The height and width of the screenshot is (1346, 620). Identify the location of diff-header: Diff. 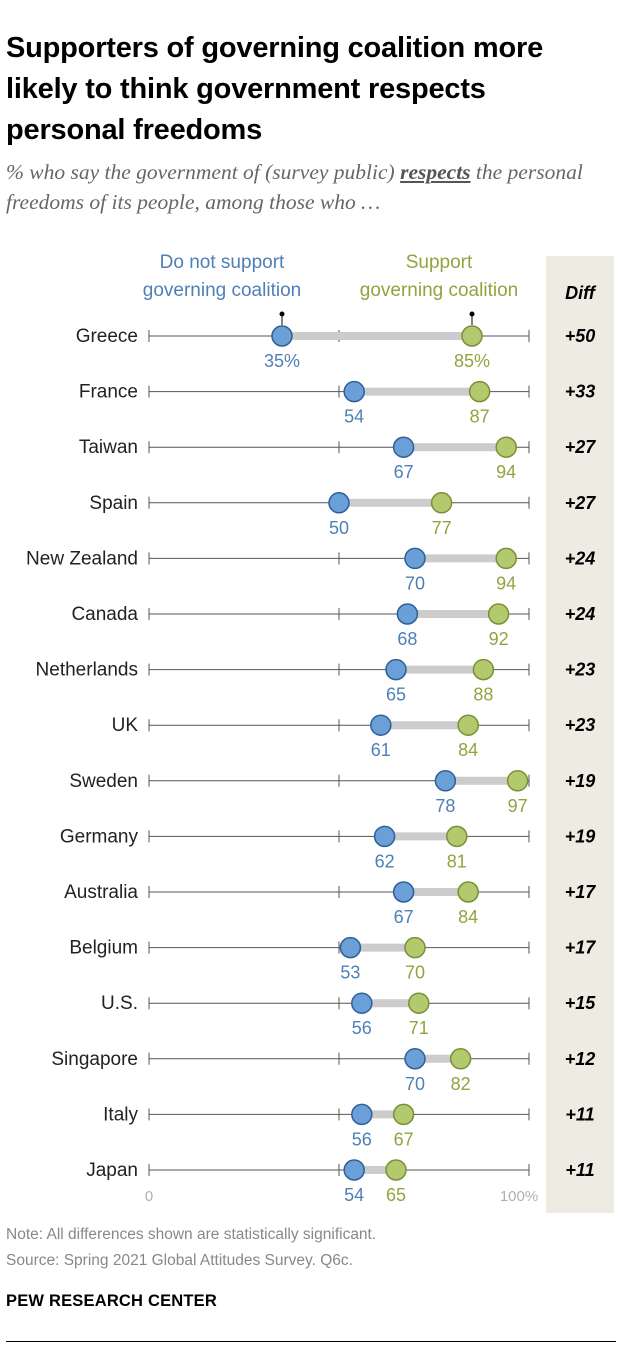
(581, 293).